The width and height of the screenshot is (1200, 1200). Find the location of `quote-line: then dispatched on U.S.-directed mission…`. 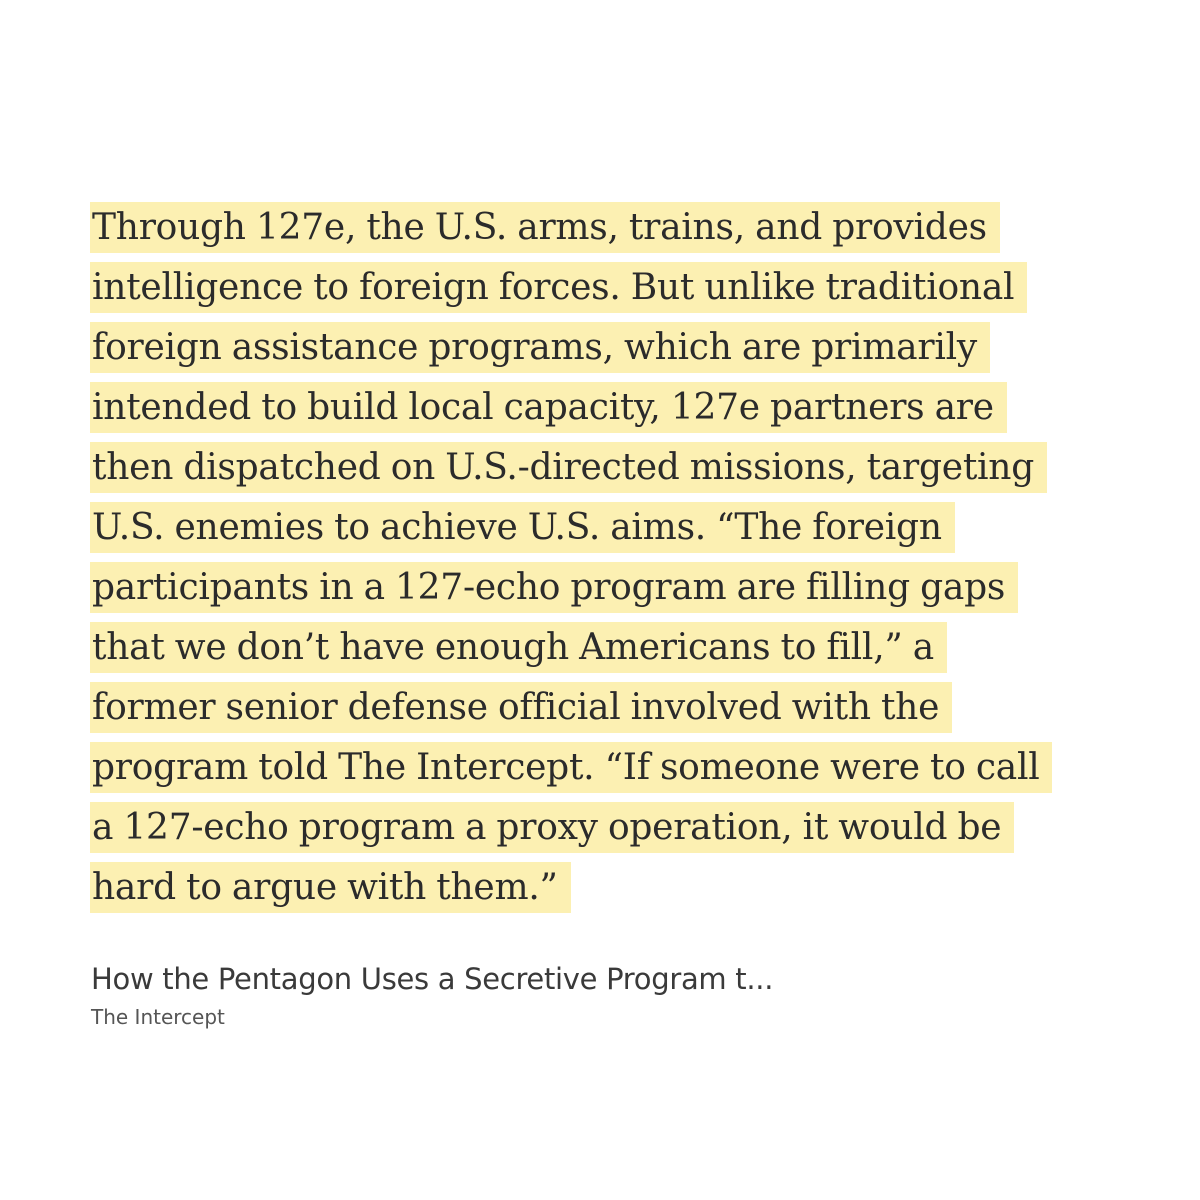

quote-line: then dispatched on U.S.-directed mission… is located at coordinates (595, 472).